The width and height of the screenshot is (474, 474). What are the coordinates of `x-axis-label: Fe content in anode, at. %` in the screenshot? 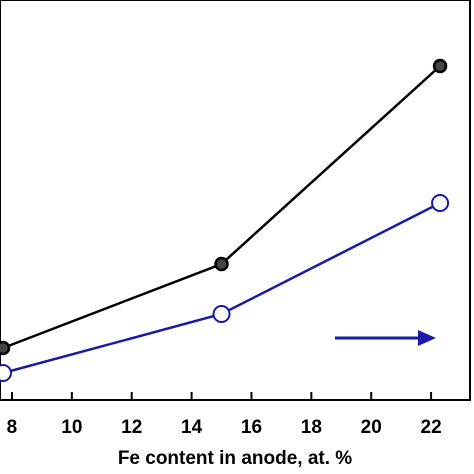 It's located at (235, 458).